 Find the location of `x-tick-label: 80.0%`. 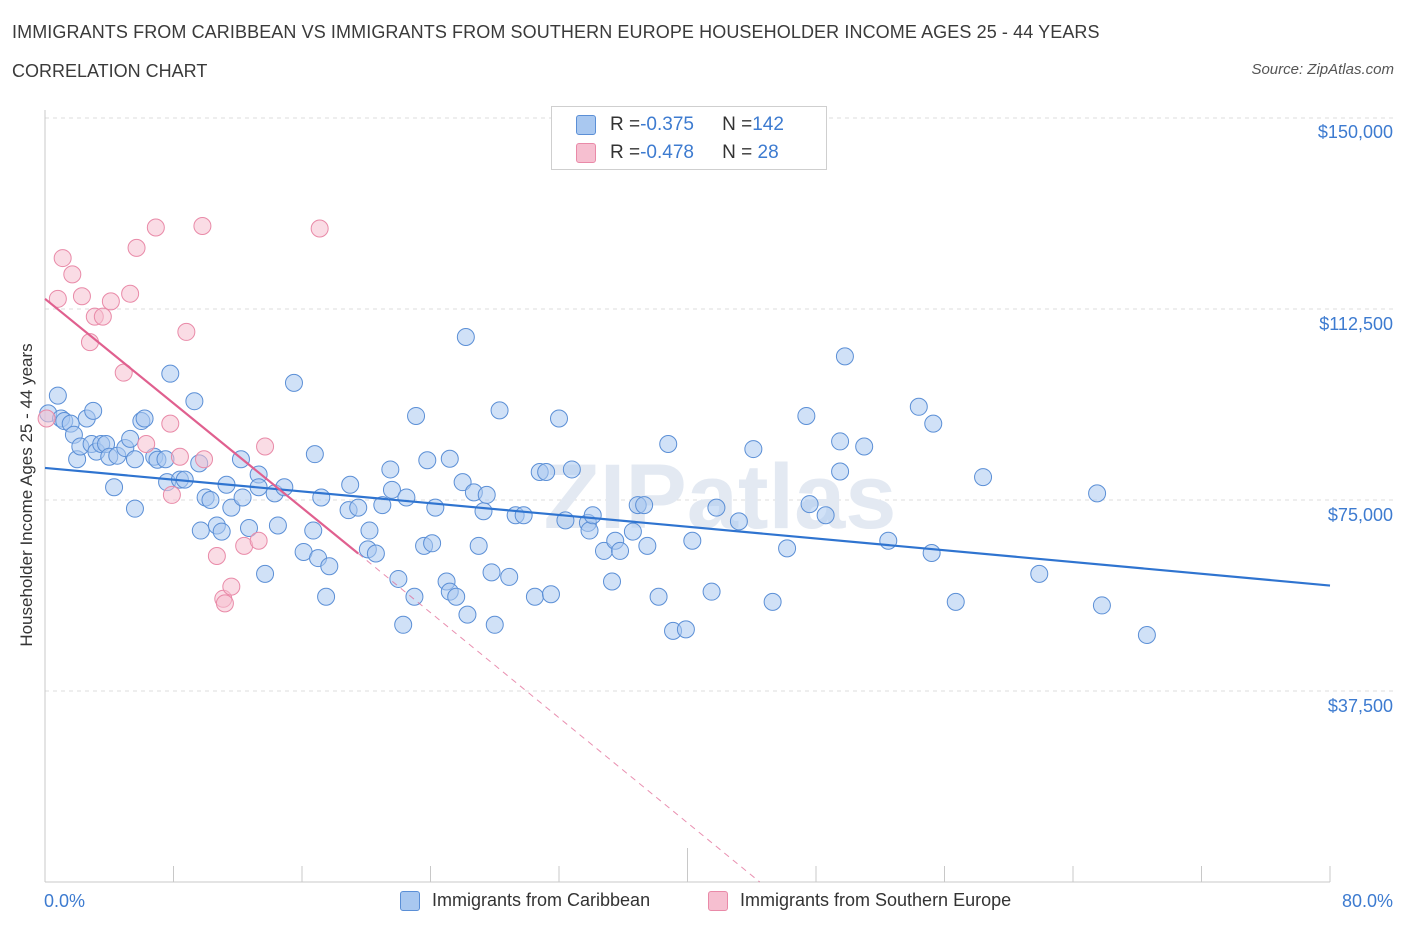

x-tick-label: 80.0% is located at coordinates (1367, 901).